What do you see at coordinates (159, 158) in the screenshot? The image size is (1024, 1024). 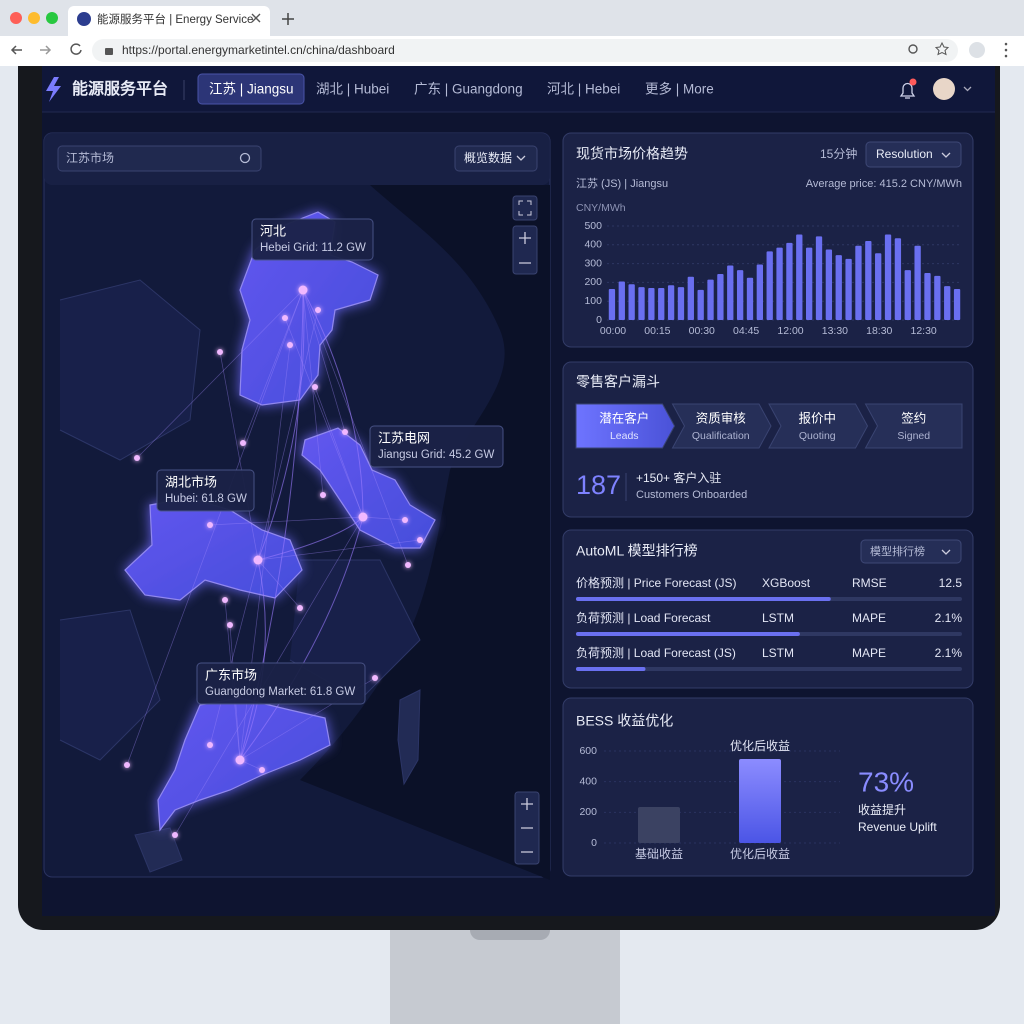 I see `map-search` at bounding box center [159, 158].